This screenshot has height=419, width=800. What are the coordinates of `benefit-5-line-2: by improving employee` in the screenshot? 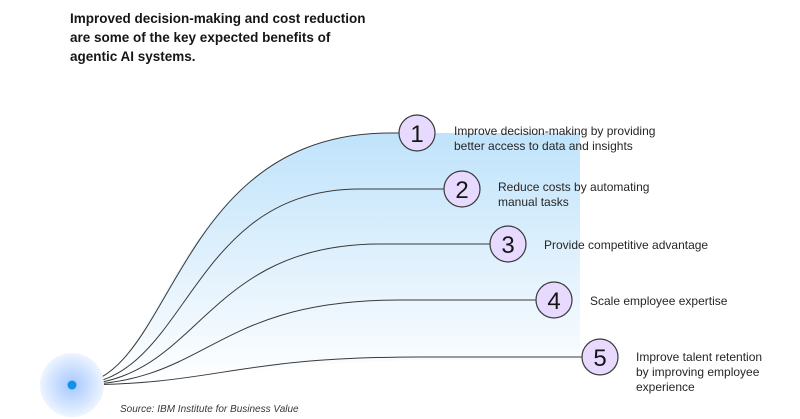 It's located at (698, 372).